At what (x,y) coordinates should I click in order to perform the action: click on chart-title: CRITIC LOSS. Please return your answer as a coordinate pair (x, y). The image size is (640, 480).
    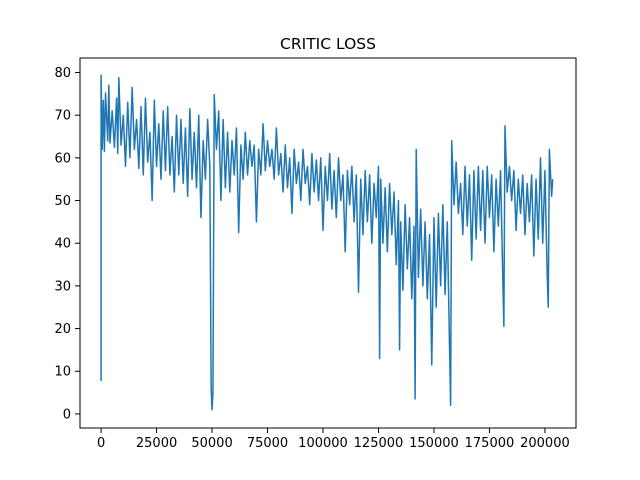
    Looking at the image, I should click on (328, 44).